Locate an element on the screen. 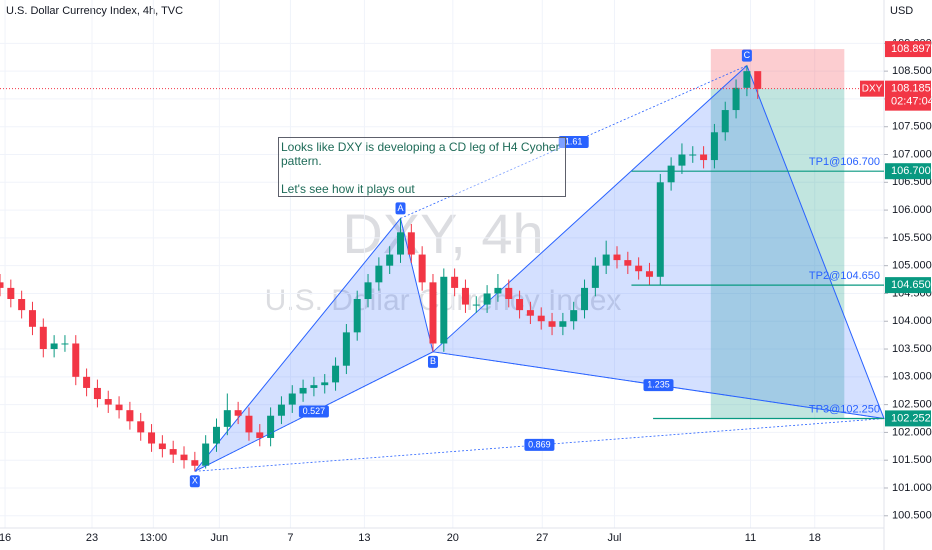  ratio-label: 0.527 is located at coordinates (314, 411).